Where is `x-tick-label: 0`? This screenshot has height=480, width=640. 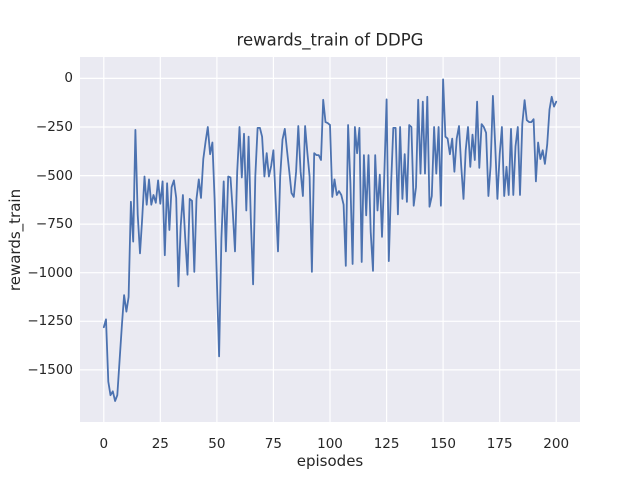 x-tick-label: 0 is located at coordinates (104, 444).